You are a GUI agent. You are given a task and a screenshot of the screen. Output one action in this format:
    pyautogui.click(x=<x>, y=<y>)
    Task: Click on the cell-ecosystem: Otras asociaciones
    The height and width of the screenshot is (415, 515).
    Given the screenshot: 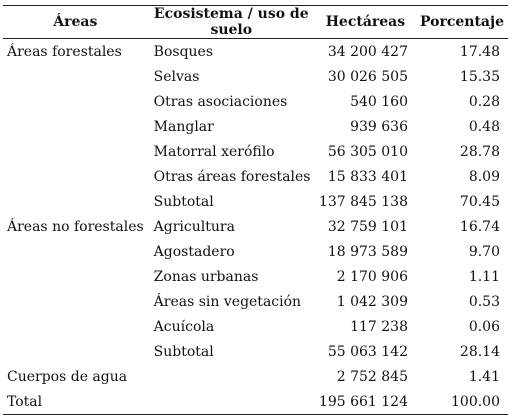 What is the action you would take?
    pyautogui.click(x=220, y=101)
    